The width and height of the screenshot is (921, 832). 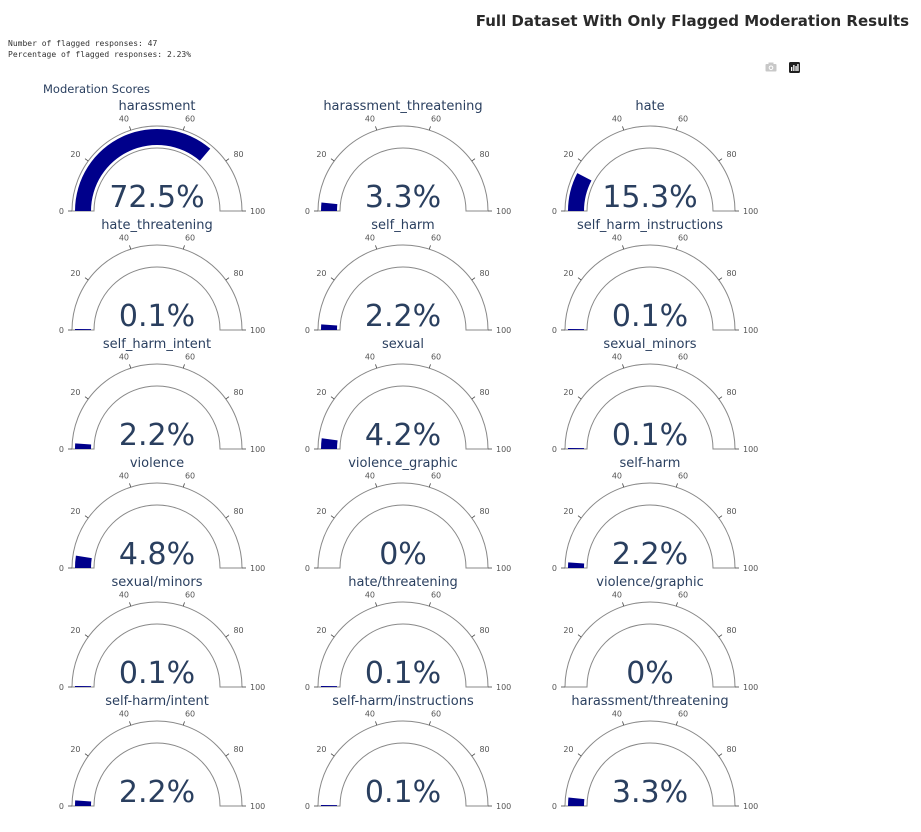 I want to click on gauge-value-number: 4.2%, so click(x=403, y=435).